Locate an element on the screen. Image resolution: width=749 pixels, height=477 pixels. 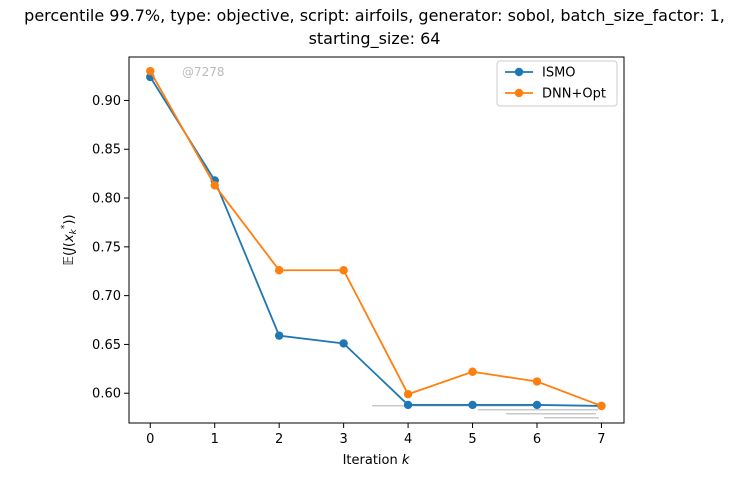
x-tick-label: 0 is located at coordinates (150, 439).